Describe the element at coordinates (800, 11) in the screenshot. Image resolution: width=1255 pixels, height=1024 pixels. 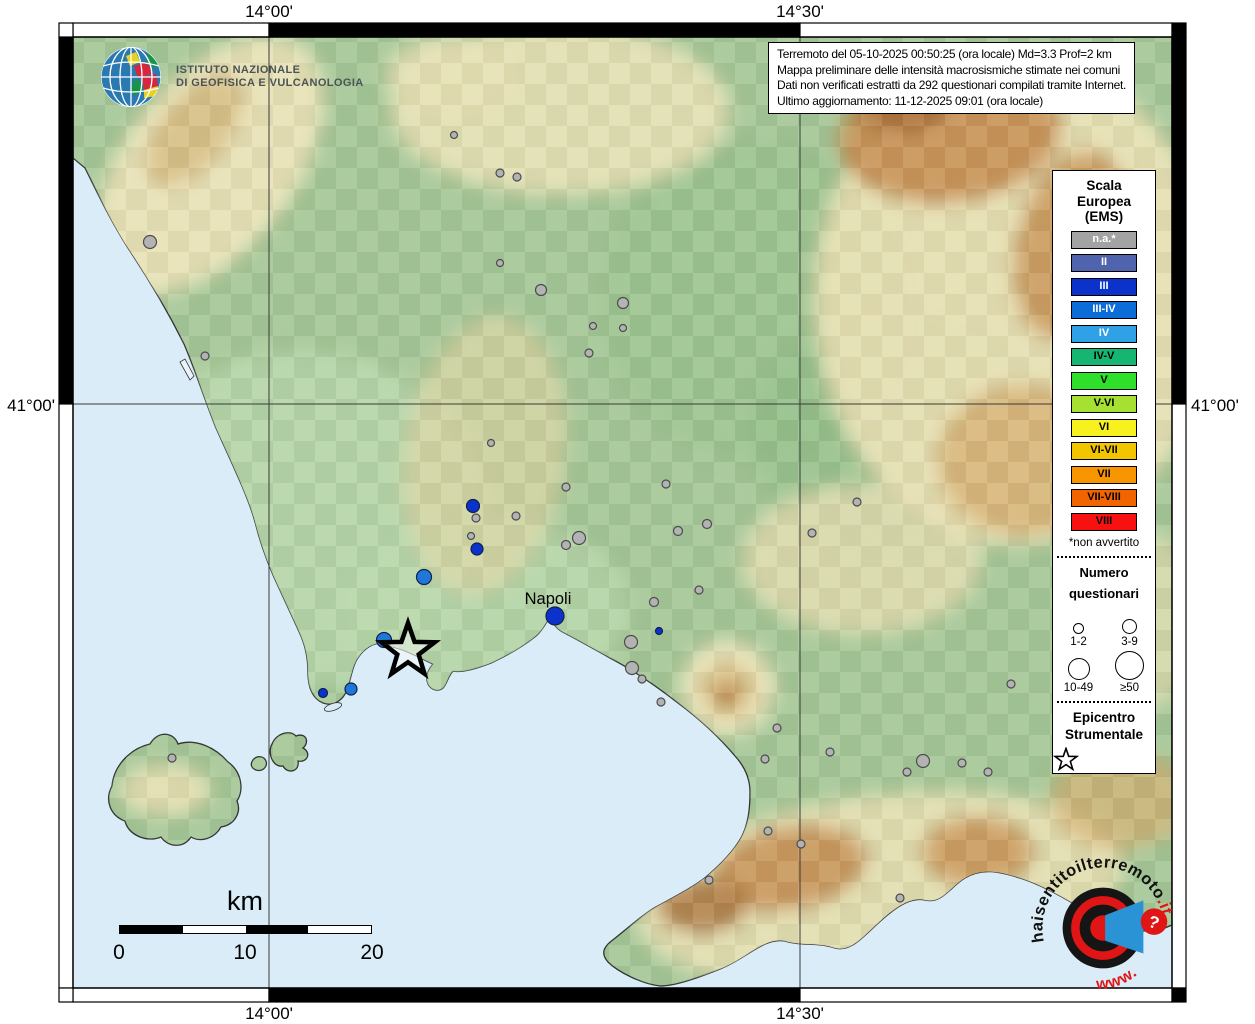
I see `tick-lon-top-right: 14°30'` at that location.